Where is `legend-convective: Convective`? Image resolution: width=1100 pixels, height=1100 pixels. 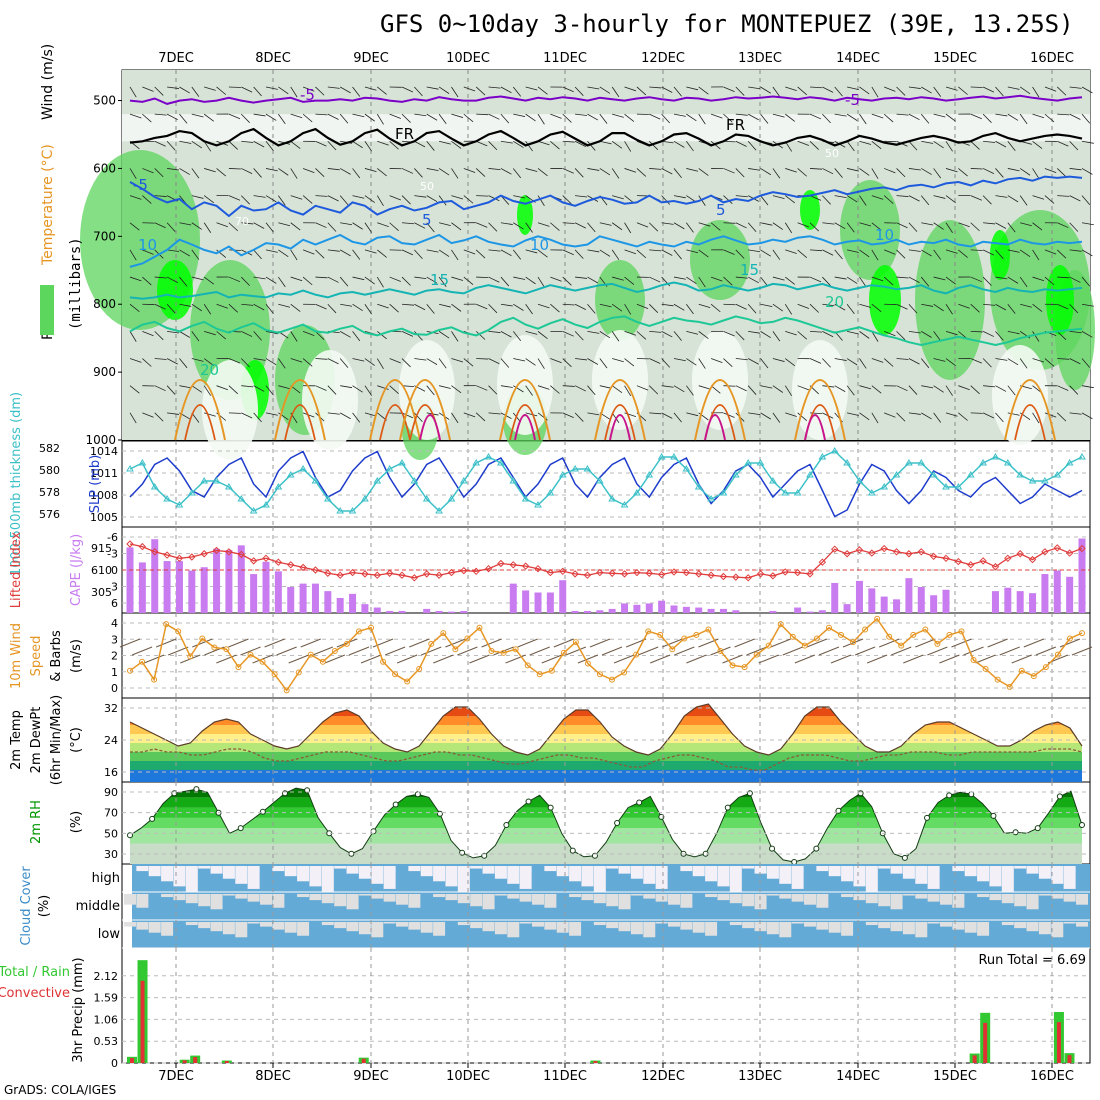 legend-convective: Convective is located at coordinates (35, 993).